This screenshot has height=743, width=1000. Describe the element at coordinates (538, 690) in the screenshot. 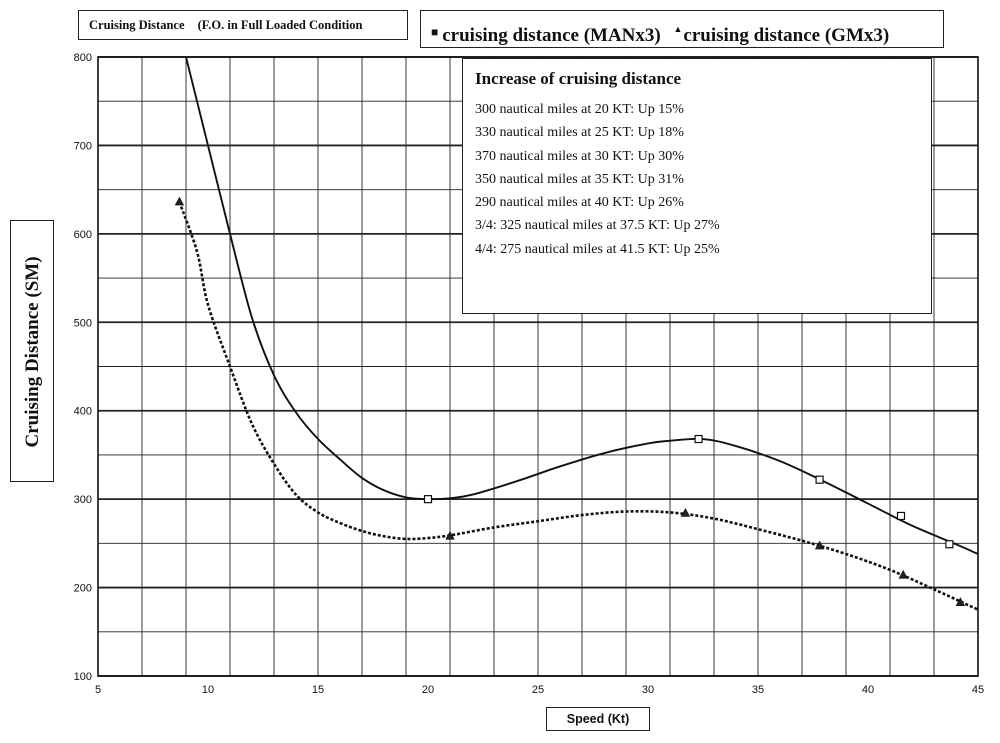

I see `x-tick-label: 25` at that location.